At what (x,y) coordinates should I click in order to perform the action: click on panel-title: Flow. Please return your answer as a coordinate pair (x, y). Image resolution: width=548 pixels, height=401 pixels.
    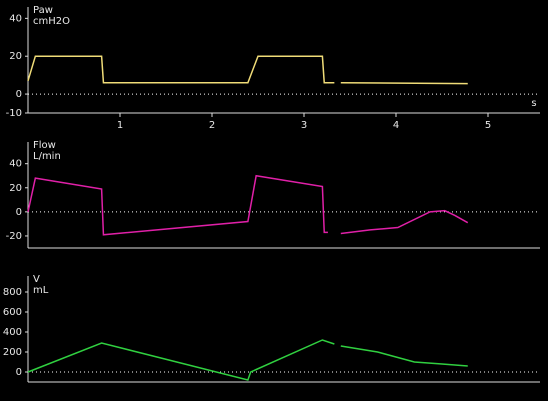
    Looking at the image, I should click on (44, 145).